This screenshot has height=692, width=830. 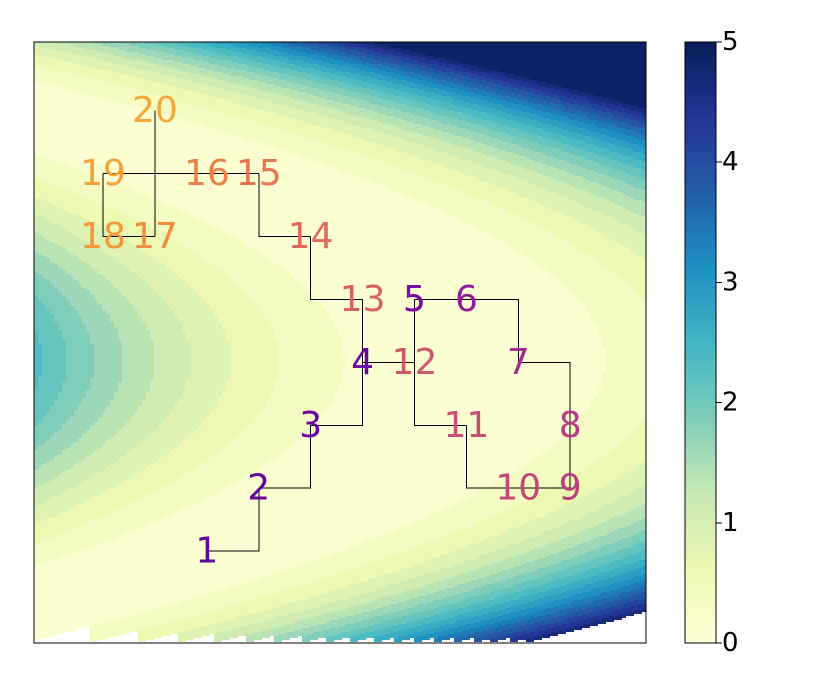 What do you see at coordinates (440, 394) in the screenshot?
I see `path-step` at bounding box center [440, 394].